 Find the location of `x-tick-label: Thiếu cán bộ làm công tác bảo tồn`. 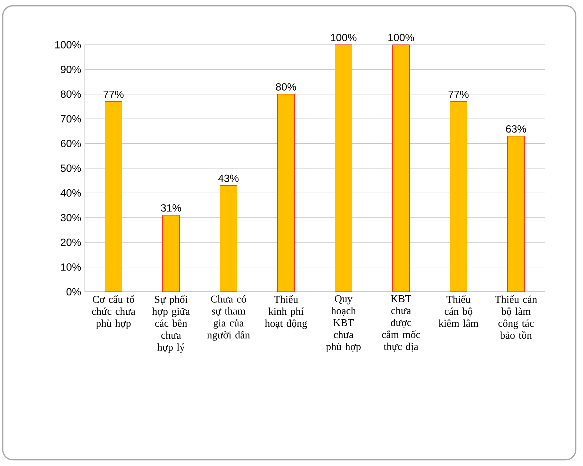

x-tick-label: Thiếu cán bộ làm công tác bảo tồn is located at coordinates (516, 318).